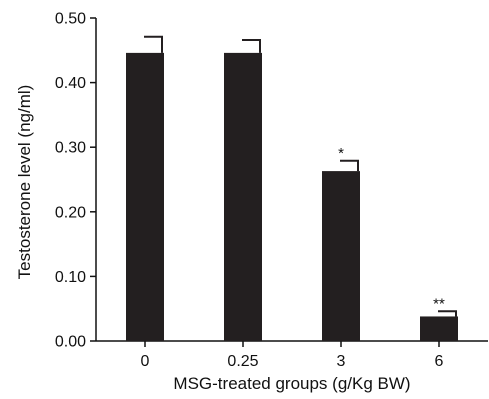 Image resolution: width=489 pixels, height=399 pixels. I want to click on y-axis-title: Testosterone level (ng/ml), so click(24, 182).